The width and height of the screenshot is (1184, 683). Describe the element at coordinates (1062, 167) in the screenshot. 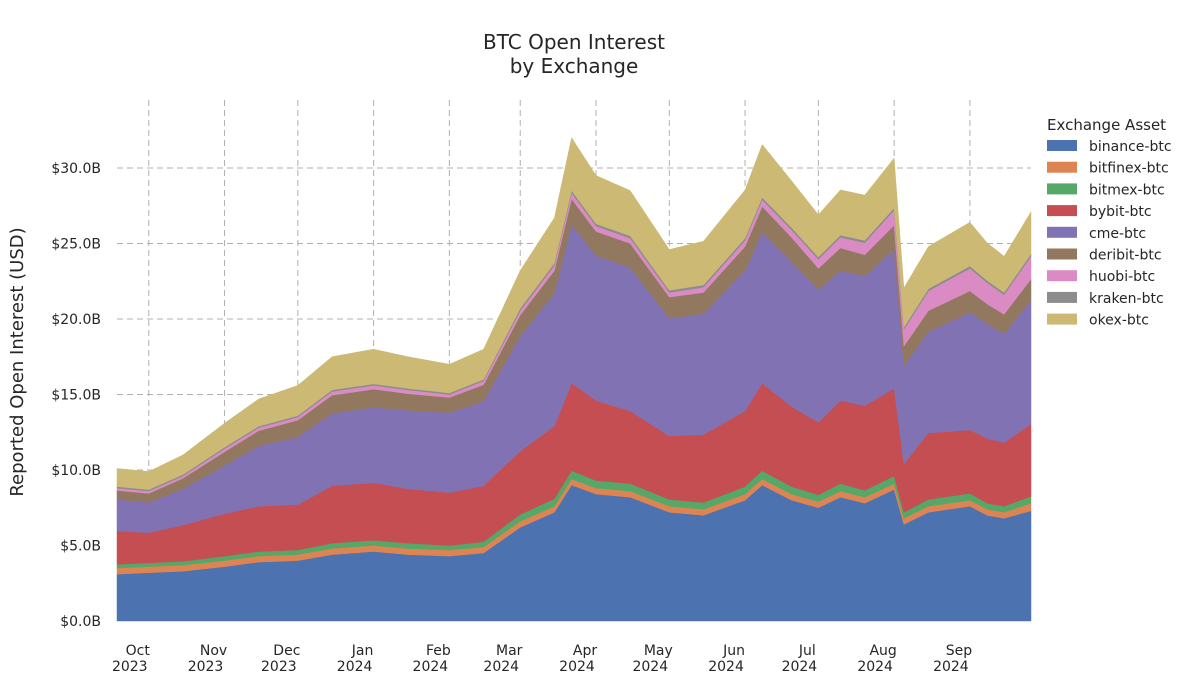

I see `legend-swatch-bitfinex-btc` at that location.